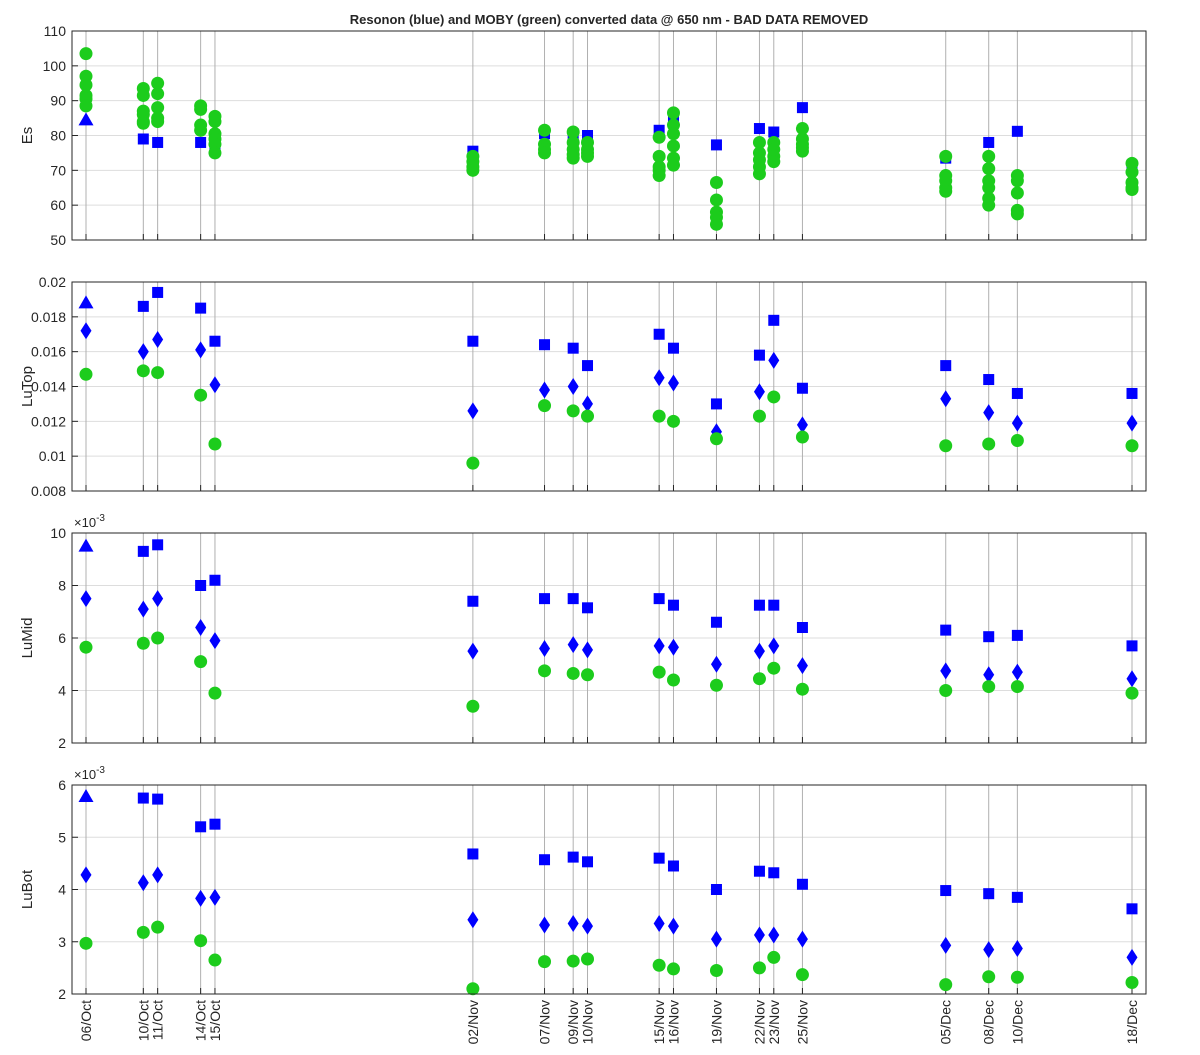 The height and width of the screenshot is (1055, 1200). Describe the element at coordinates (48, 317) in the screenshot. I see `y-tick-label: 0.018` at that location.